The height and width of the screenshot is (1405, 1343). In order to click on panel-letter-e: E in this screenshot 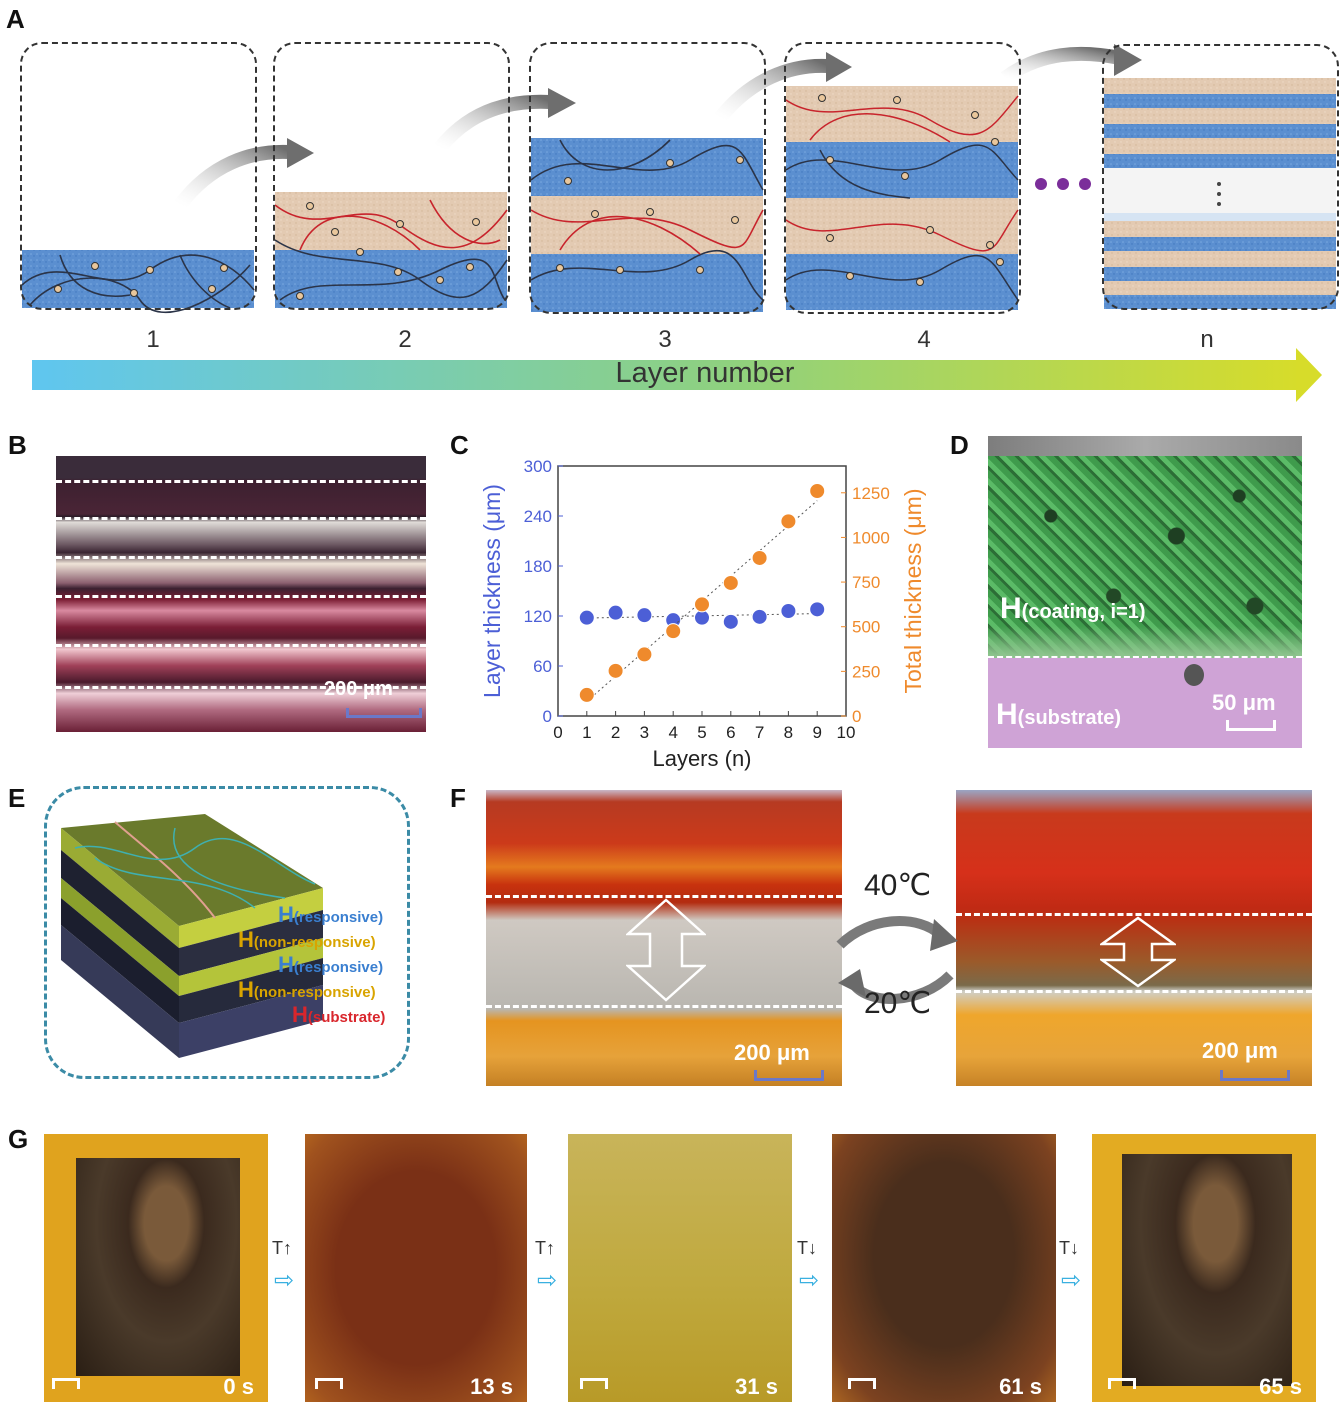, I will do `click(16, 798)`.